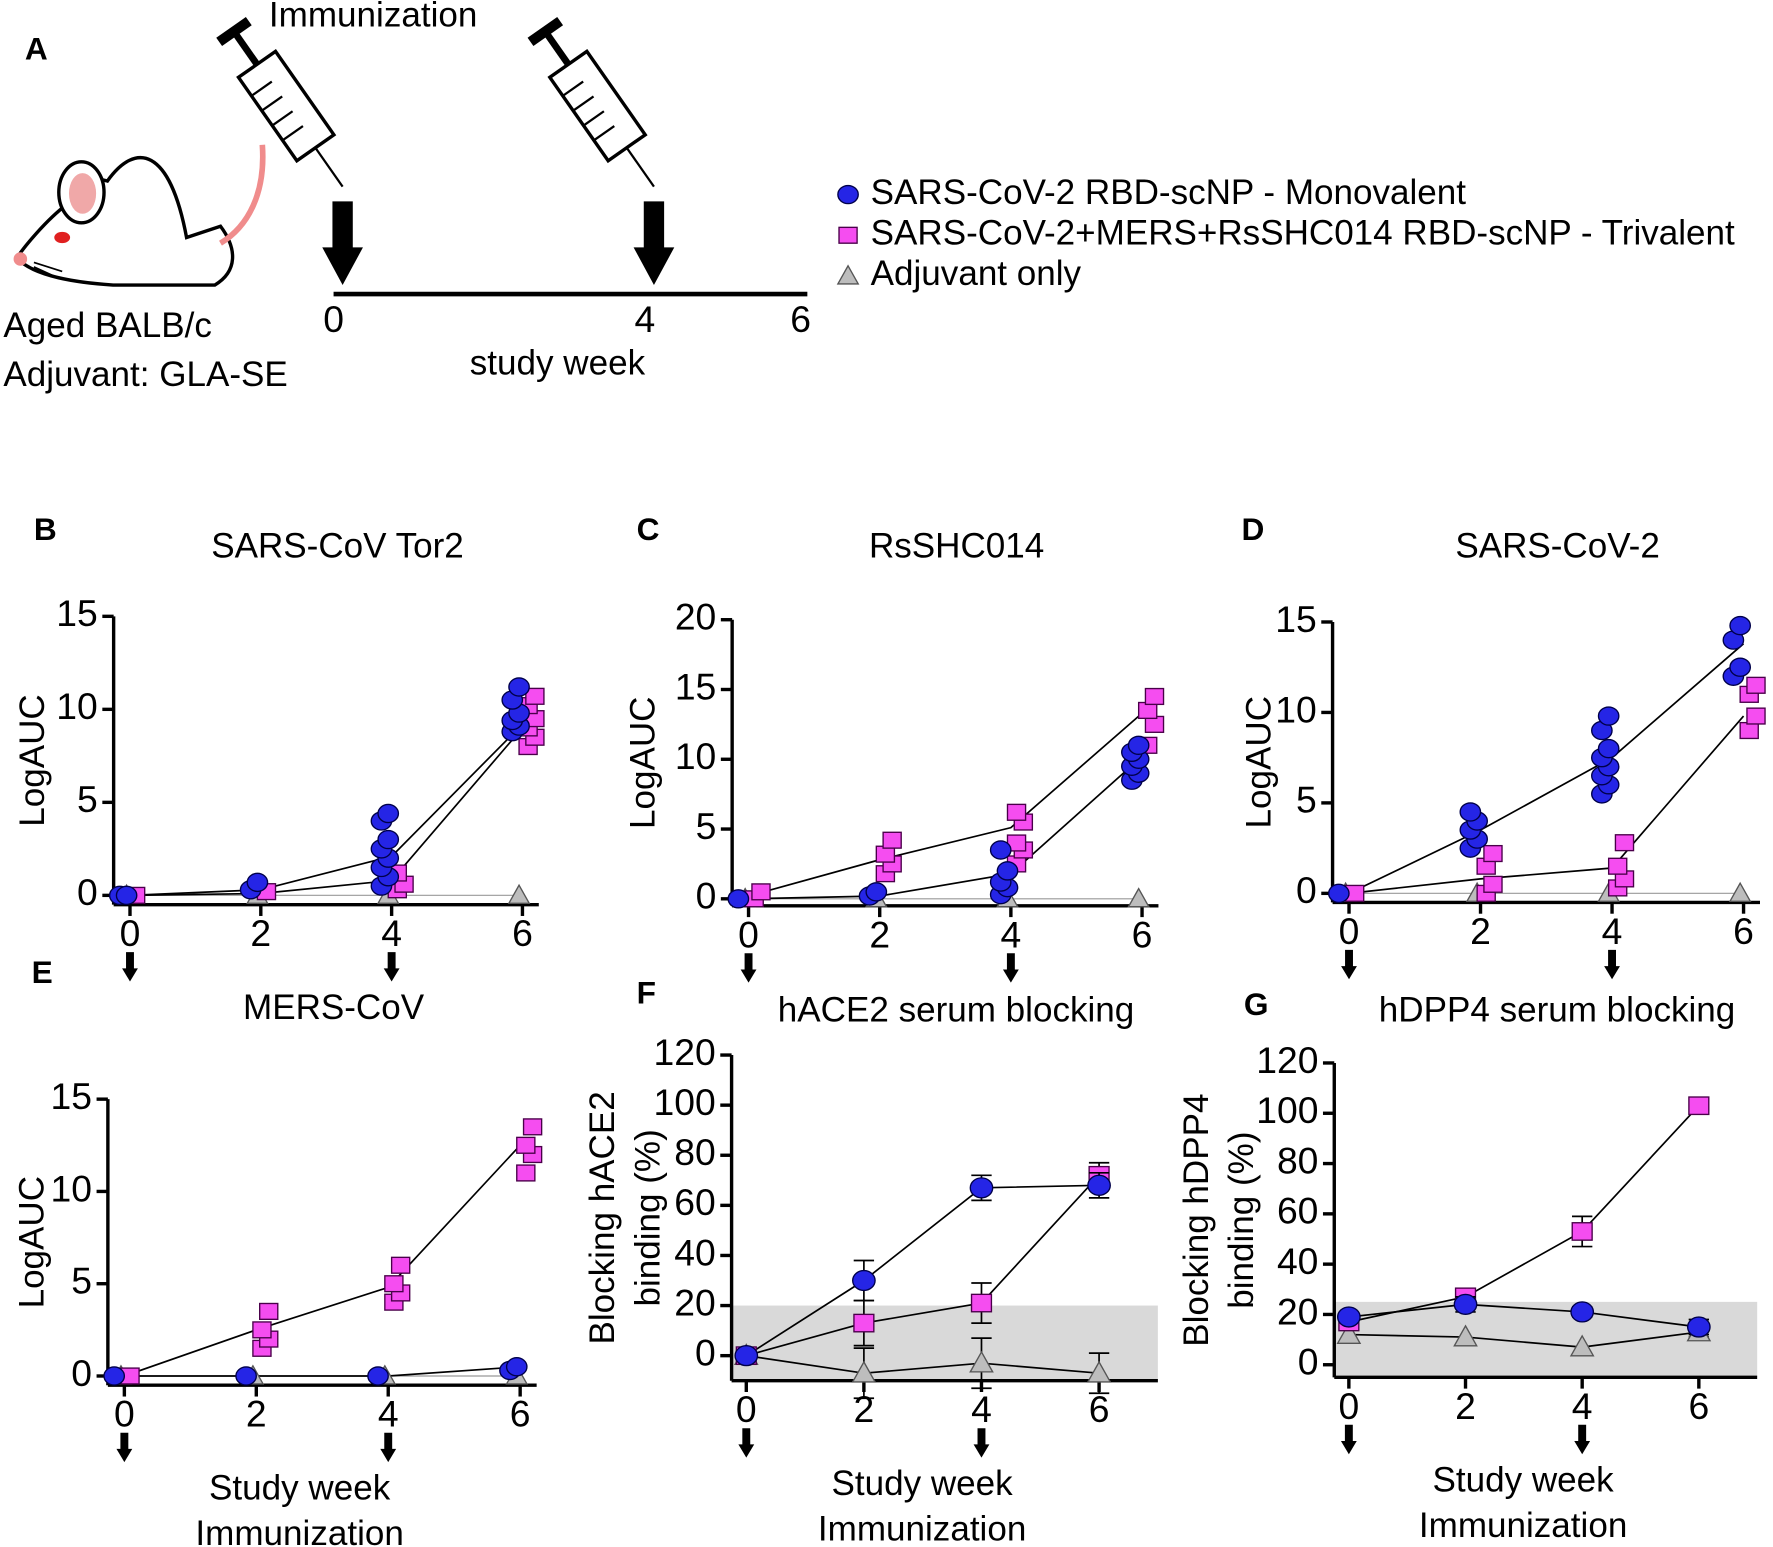  Describe the element at coordinates (242, 195) in the screenshot. I see `mouse-tail` at that location.